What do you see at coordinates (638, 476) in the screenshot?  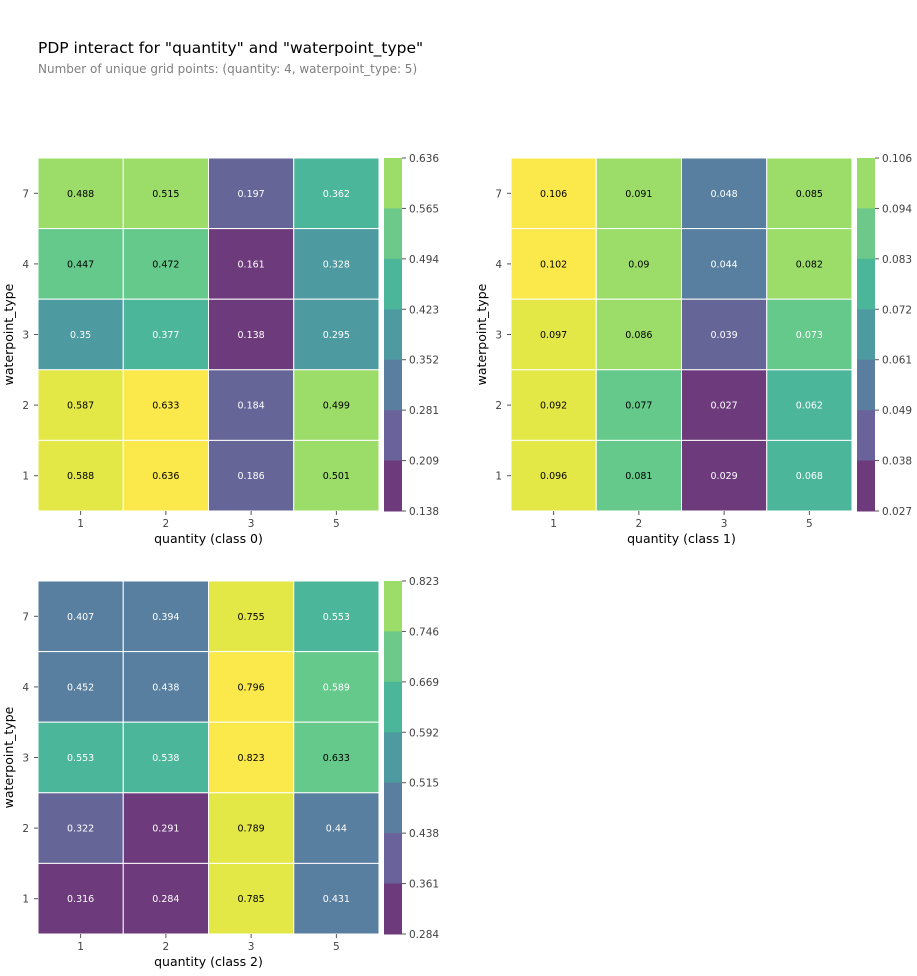 I see `cell-value-label: 0.081` at bounding box center [638, 476].